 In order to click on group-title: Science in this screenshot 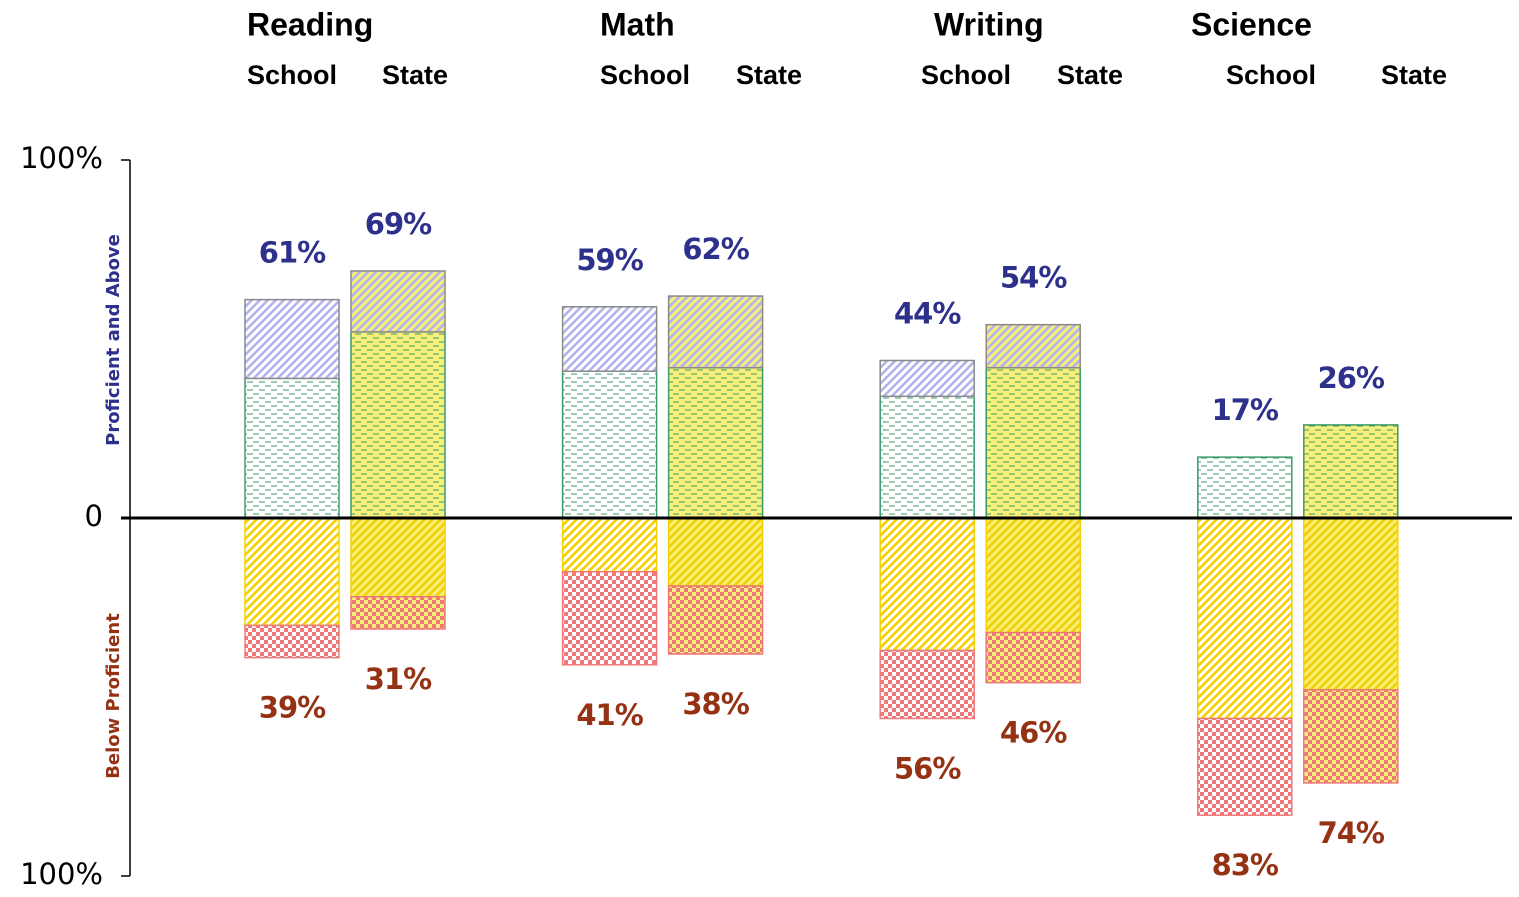, I will do `click(1251, 24)`.